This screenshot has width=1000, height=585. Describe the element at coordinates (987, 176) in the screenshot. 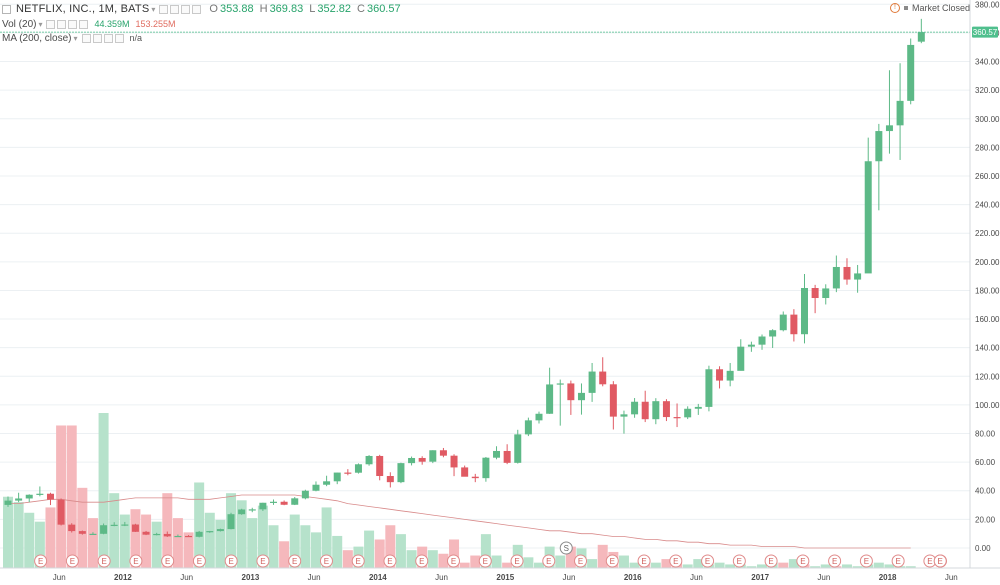

I see `y-tick-label: 260.00` at that location.